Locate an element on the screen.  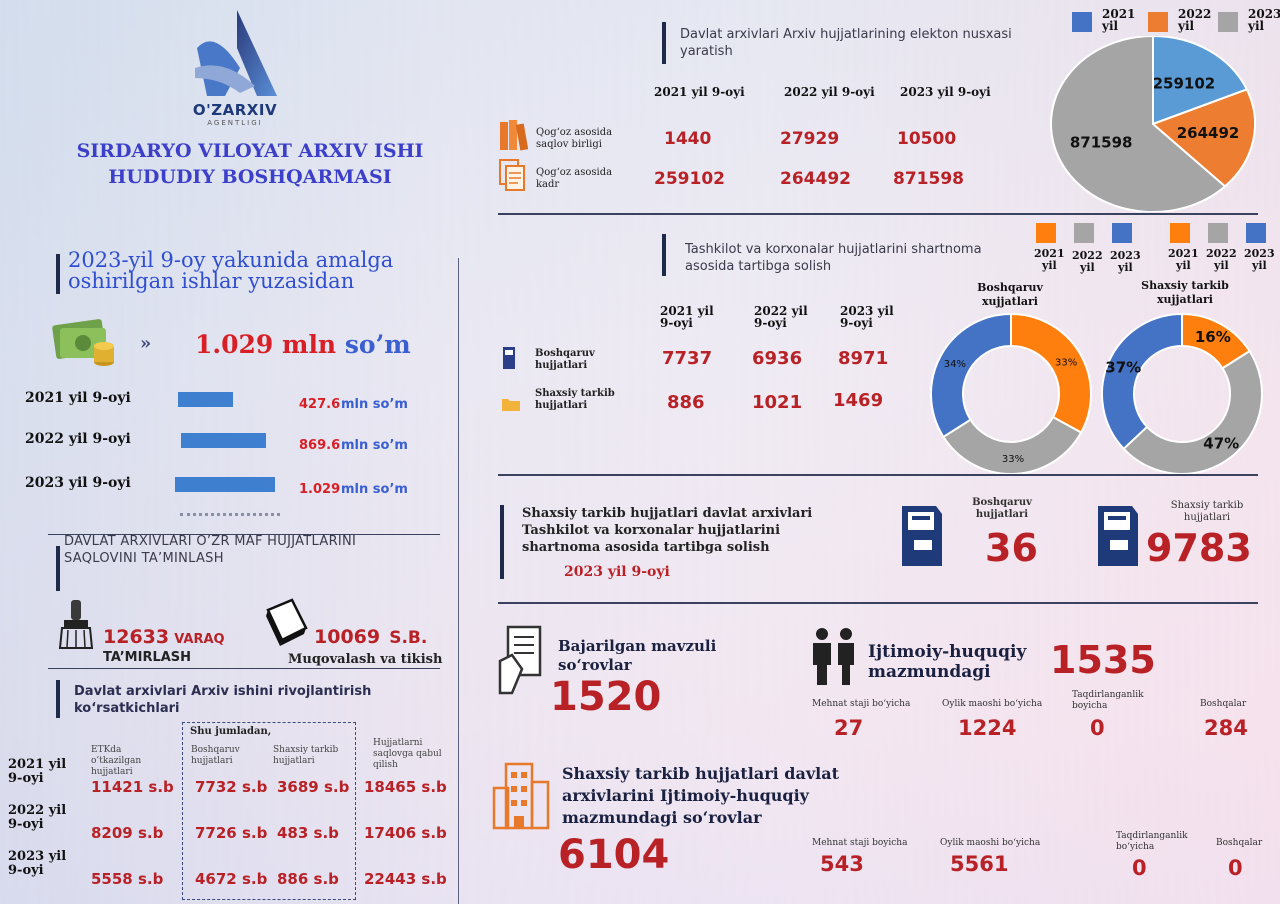
preservation-heading-line2: SAQLOVINI TA’MINLASH is located at coordinates (144, 558).